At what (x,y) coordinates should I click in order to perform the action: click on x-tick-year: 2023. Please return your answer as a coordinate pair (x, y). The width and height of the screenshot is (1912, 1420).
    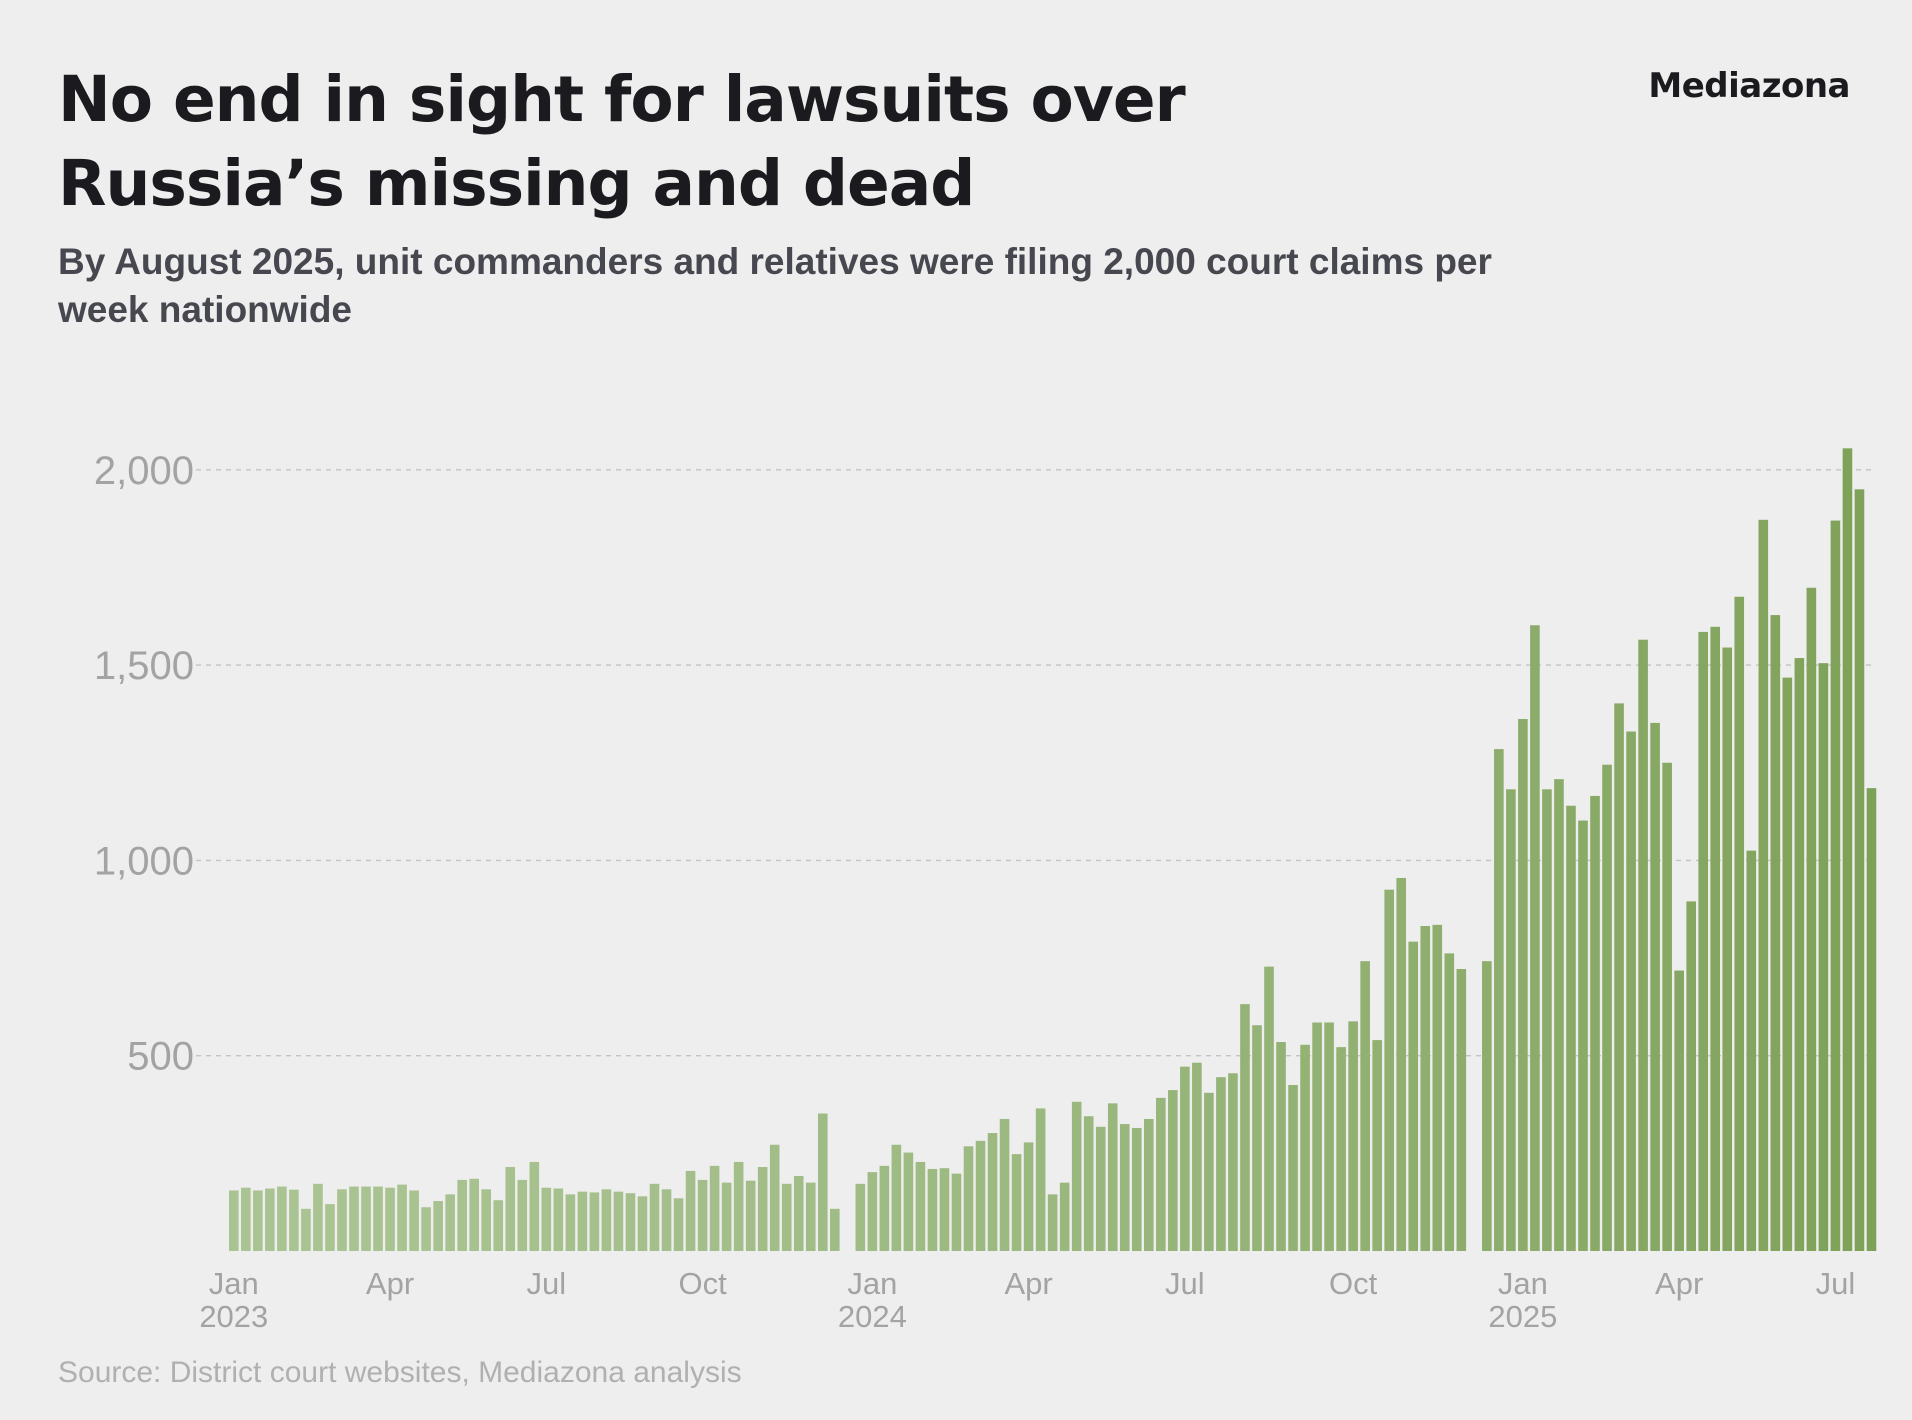
    Looking at the image, I should click on (233, 1316).